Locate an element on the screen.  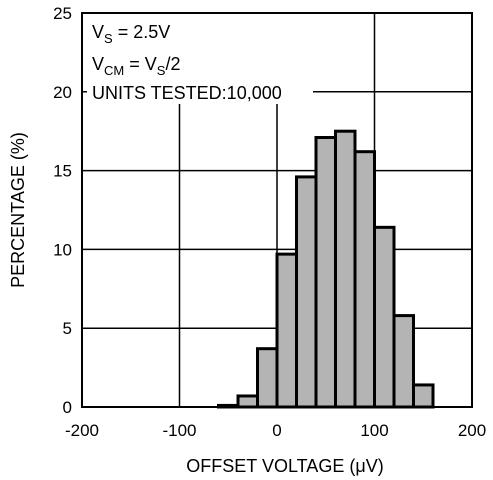
x-tick-label: -100 is located at coordinates (179, 430).